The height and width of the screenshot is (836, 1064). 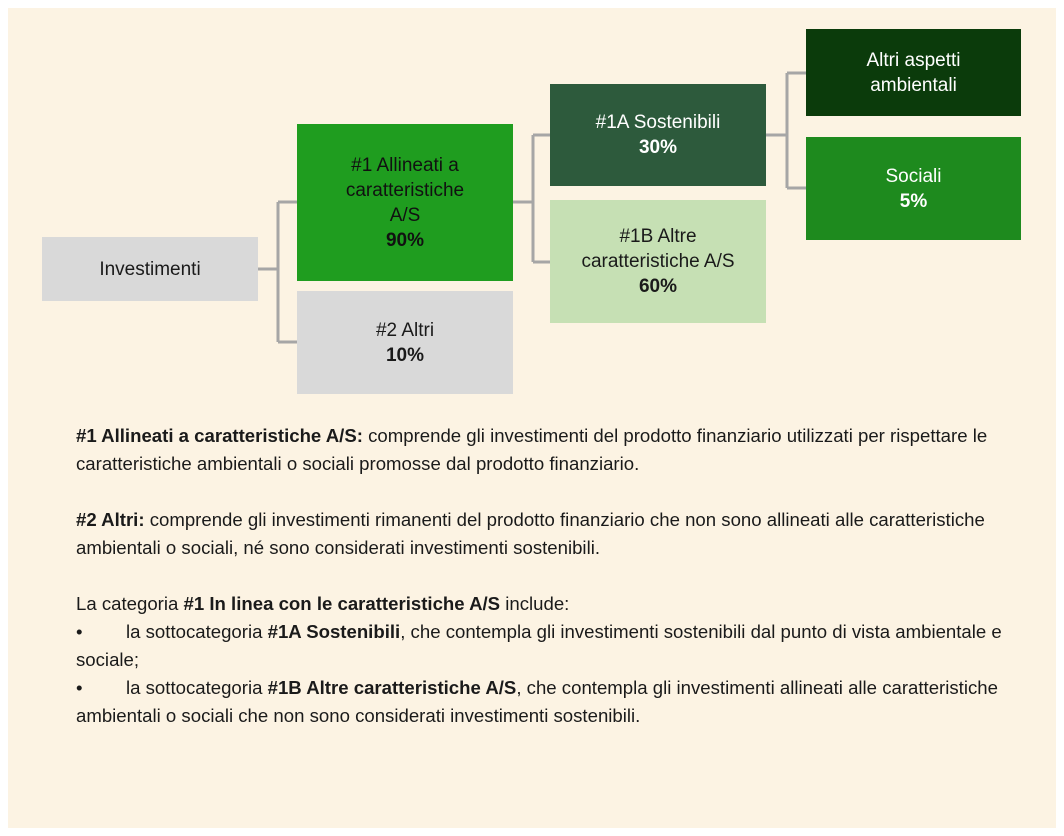 I want to click on text-run: #1B Altre caratteristiche A/S, so click(x=392, y=687).